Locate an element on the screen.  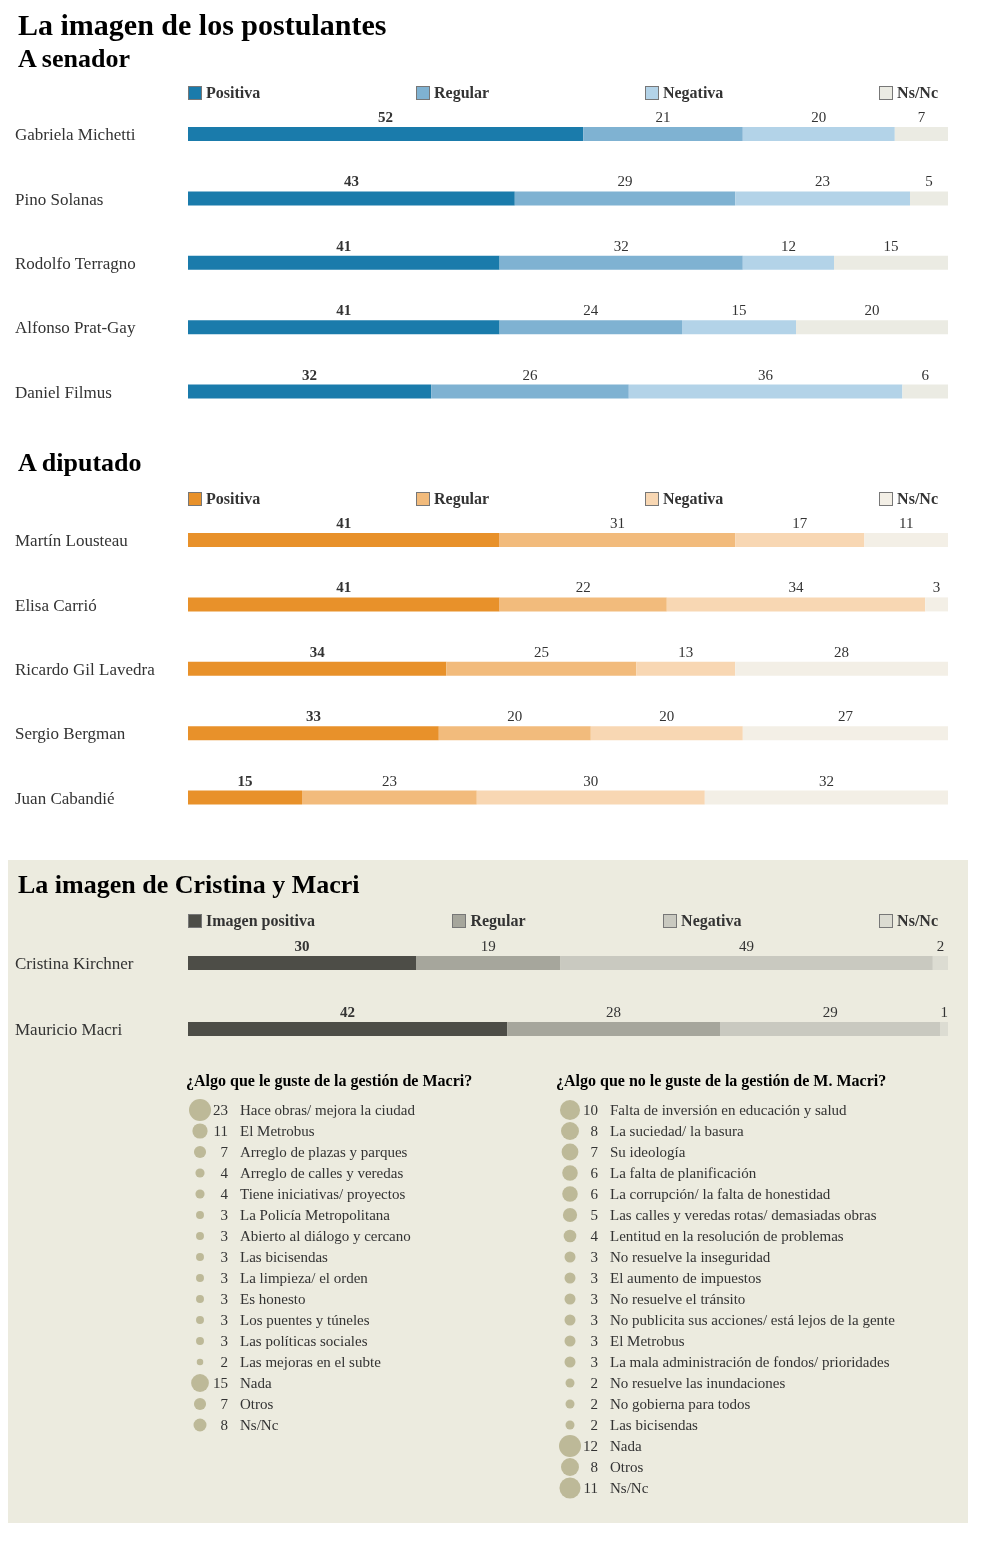
category-label: Los puentes y túneles is located at coordinates (305, 1320).